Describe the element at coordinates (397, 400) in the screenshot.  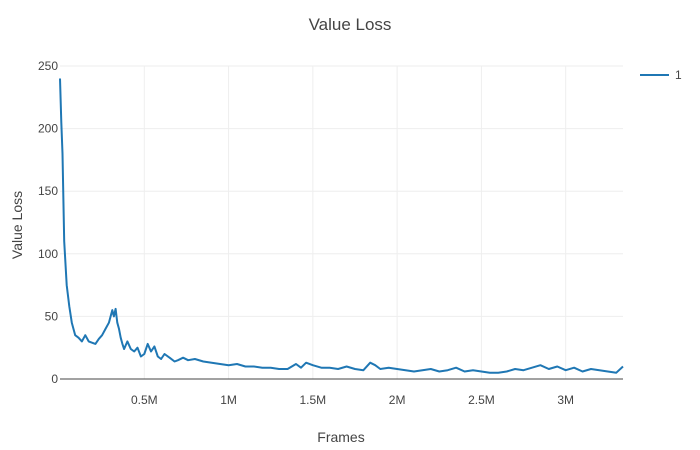
I see `x-tick-label: 2M` at that location.